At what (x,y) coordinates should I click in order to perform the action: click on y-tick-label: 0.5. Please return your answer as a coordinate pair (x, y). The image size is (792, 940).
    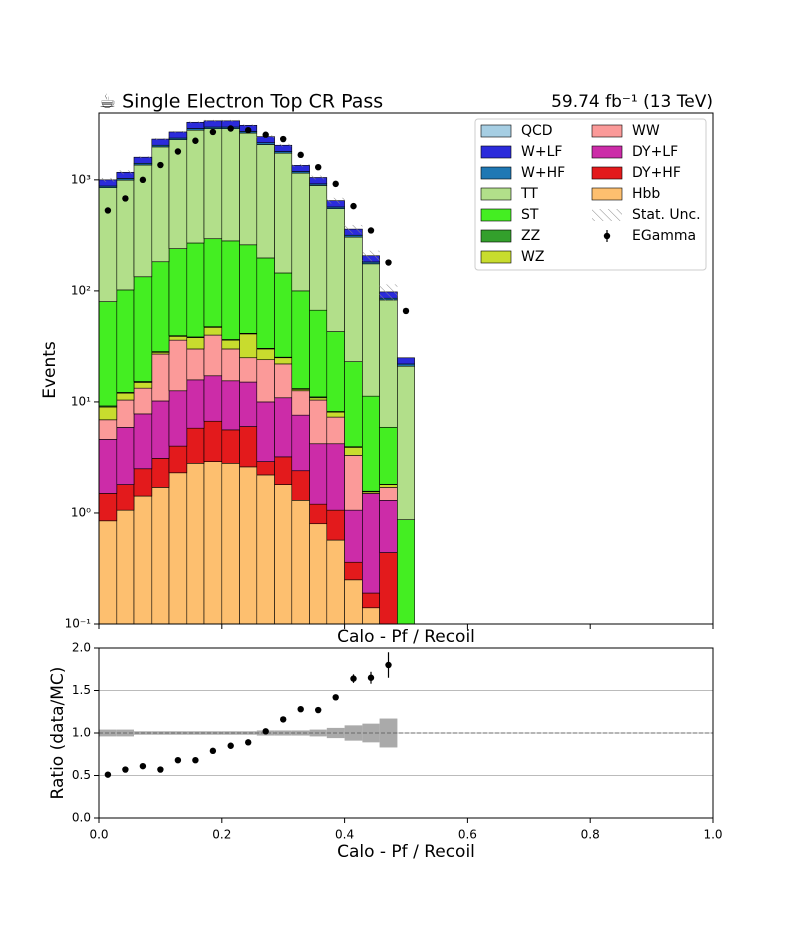
    Looking at the image, I should click on (81, 775).